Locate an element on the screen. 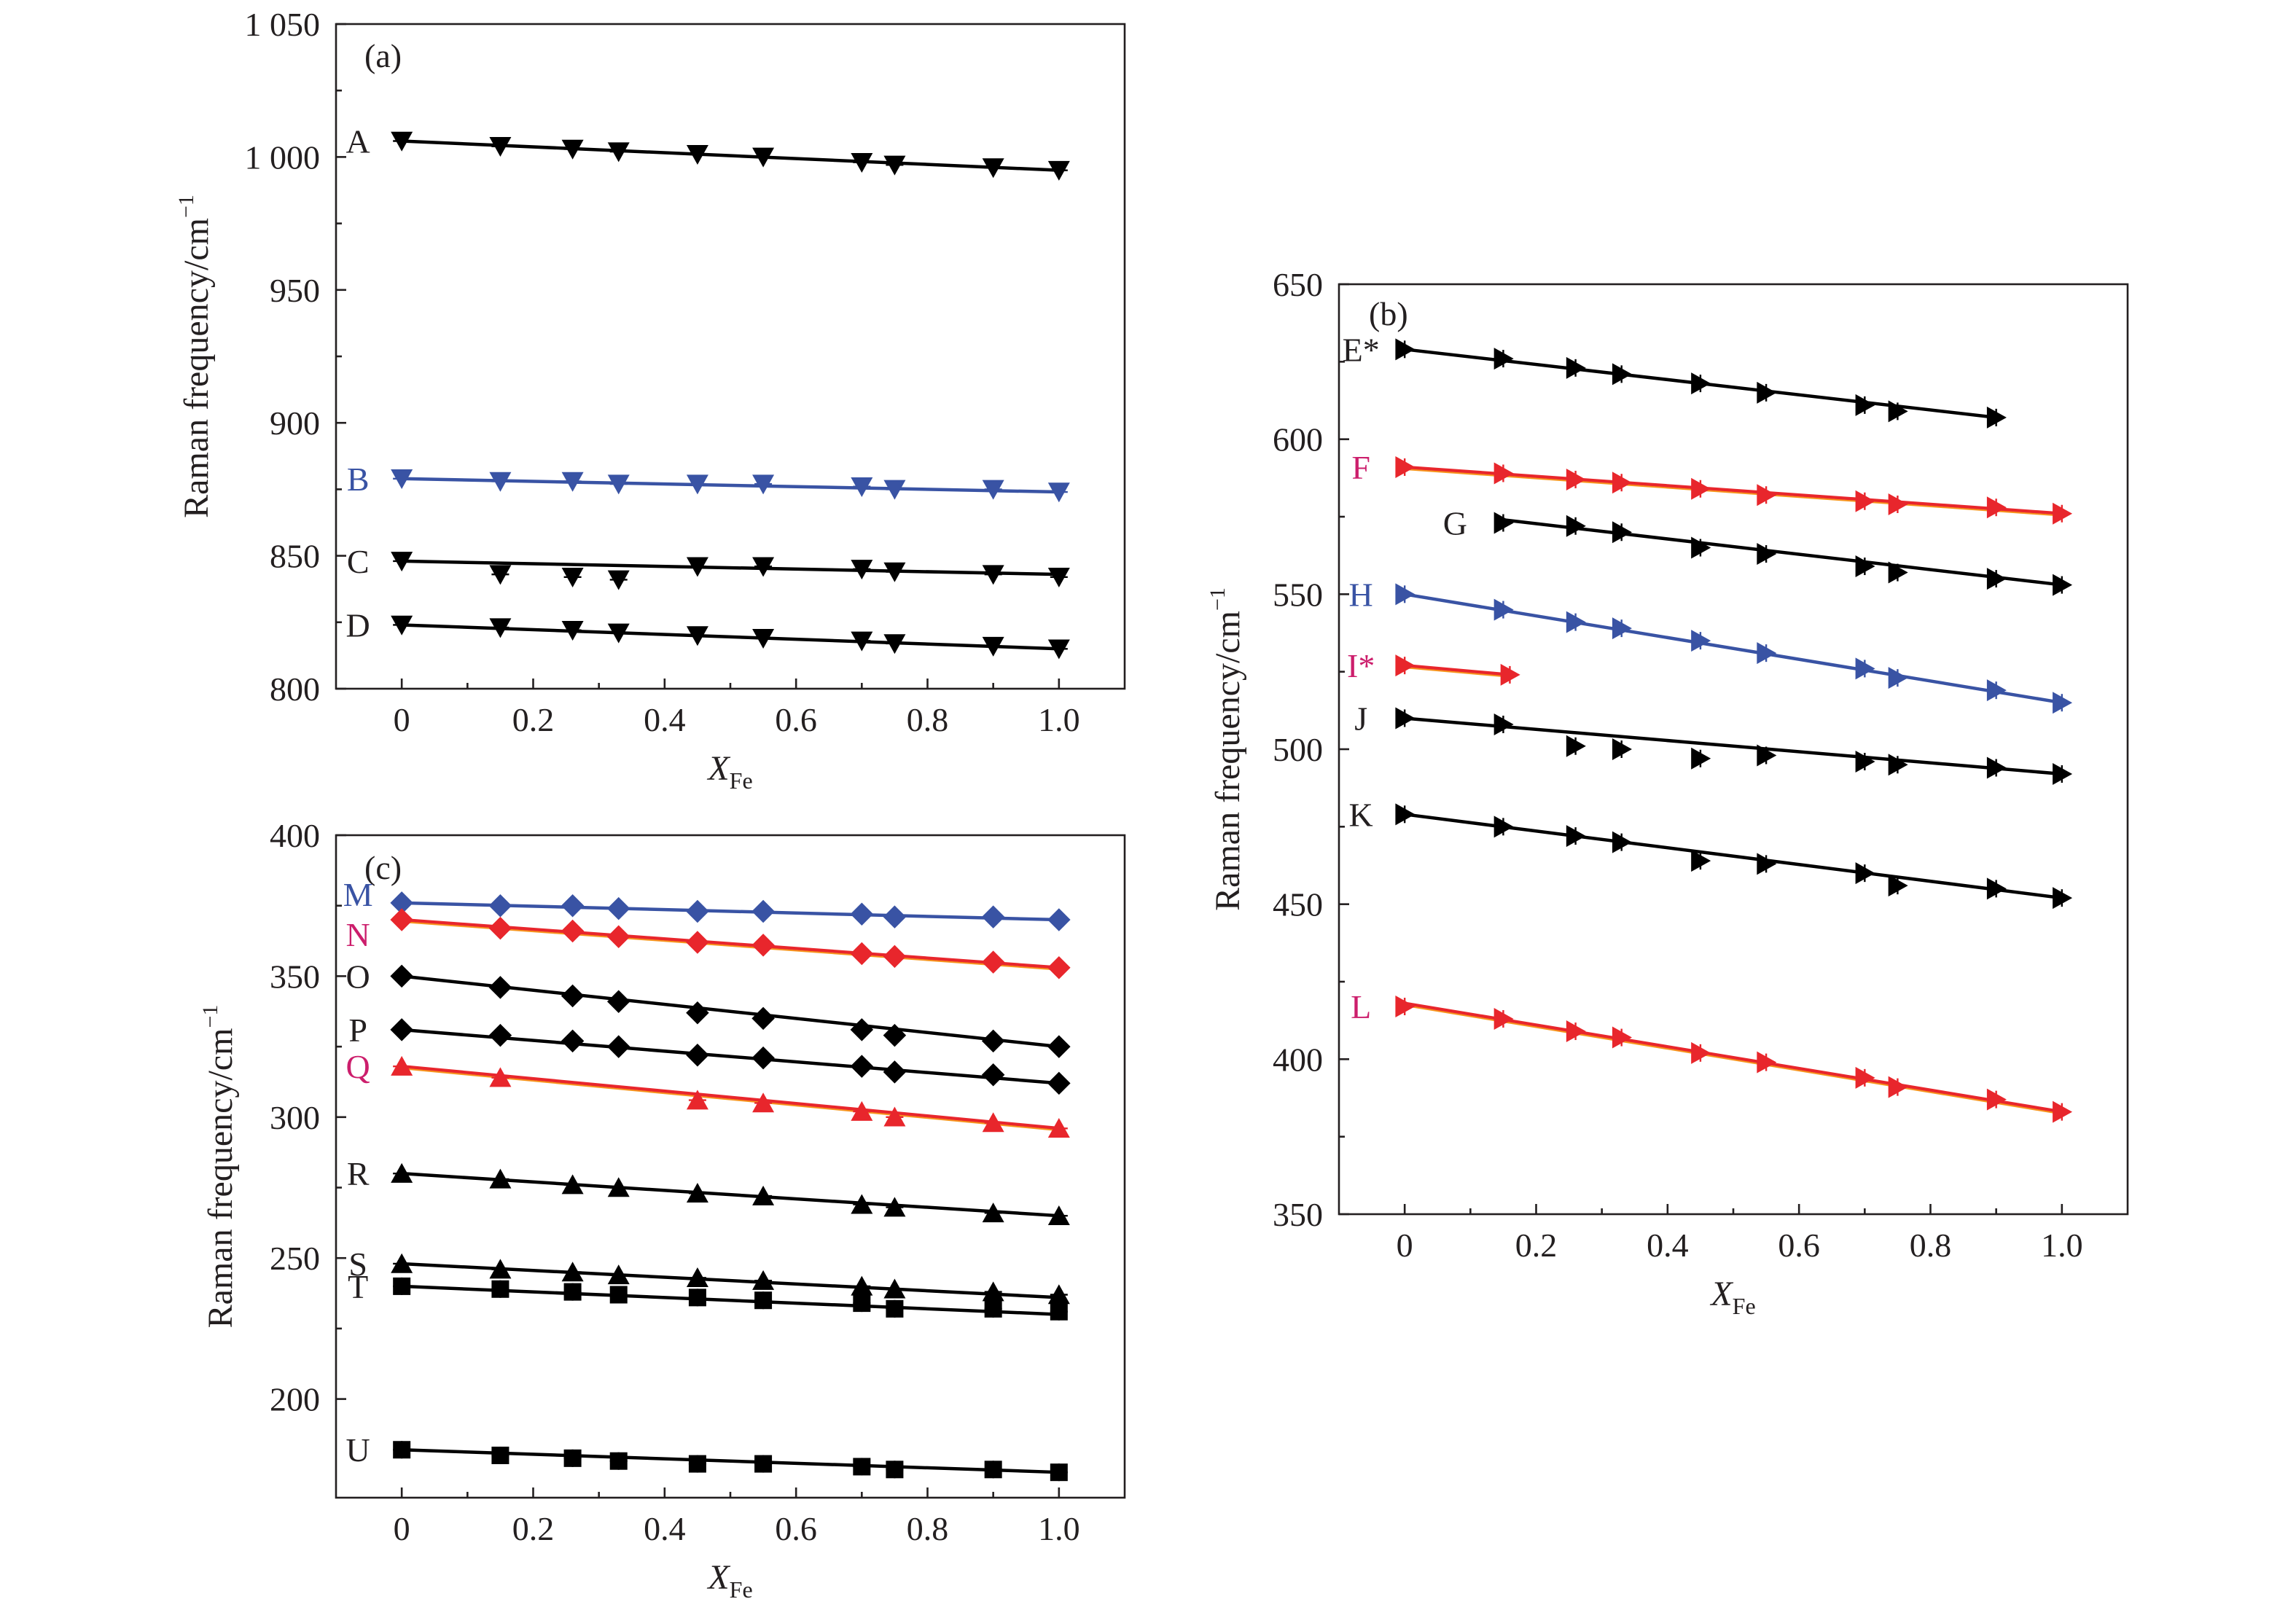  series-label: G is located at coordinates (1455, 523).